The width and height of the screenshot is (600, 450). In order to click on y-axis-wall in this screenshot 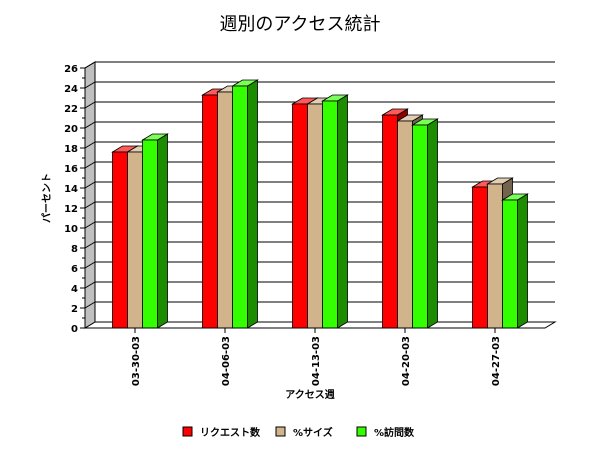, I will do `click(90, 195)`.